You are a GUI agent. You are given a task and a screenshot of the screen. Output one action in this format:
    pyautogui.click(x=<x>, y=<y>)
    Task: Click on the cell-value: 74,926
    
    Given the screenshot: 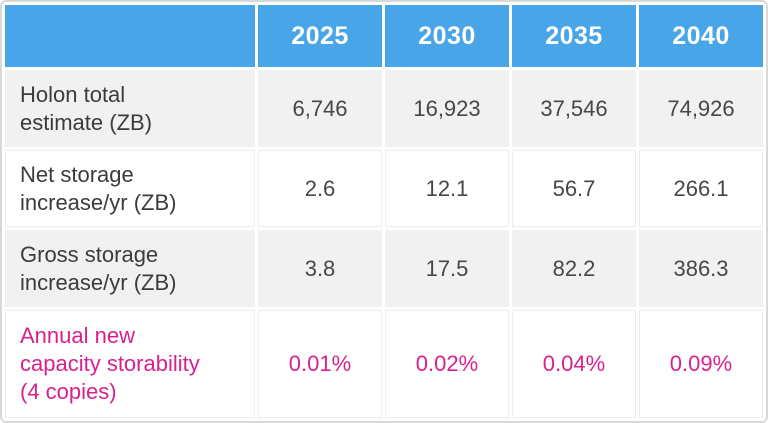 What is the action you would take?
    pyautogui.click(x=701, y=108)
    